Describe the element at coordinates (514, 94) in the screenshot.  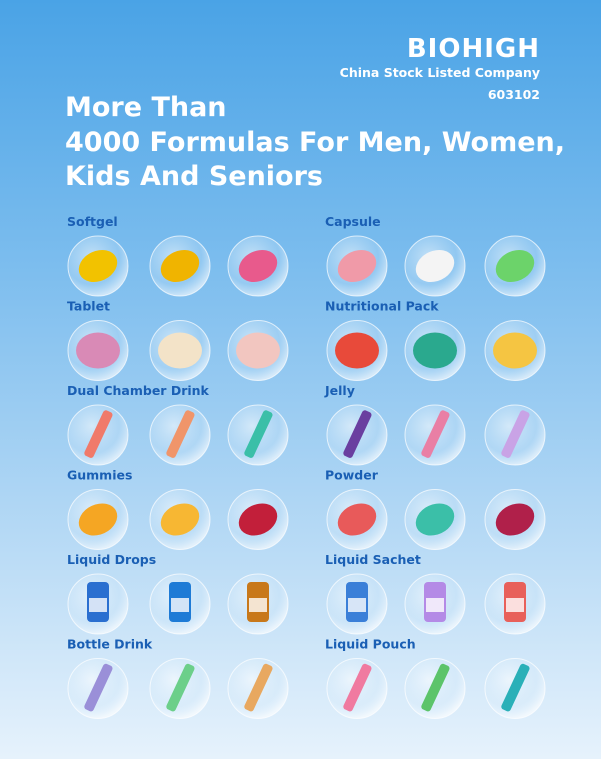
I see `stock-code: 603102` at that location.